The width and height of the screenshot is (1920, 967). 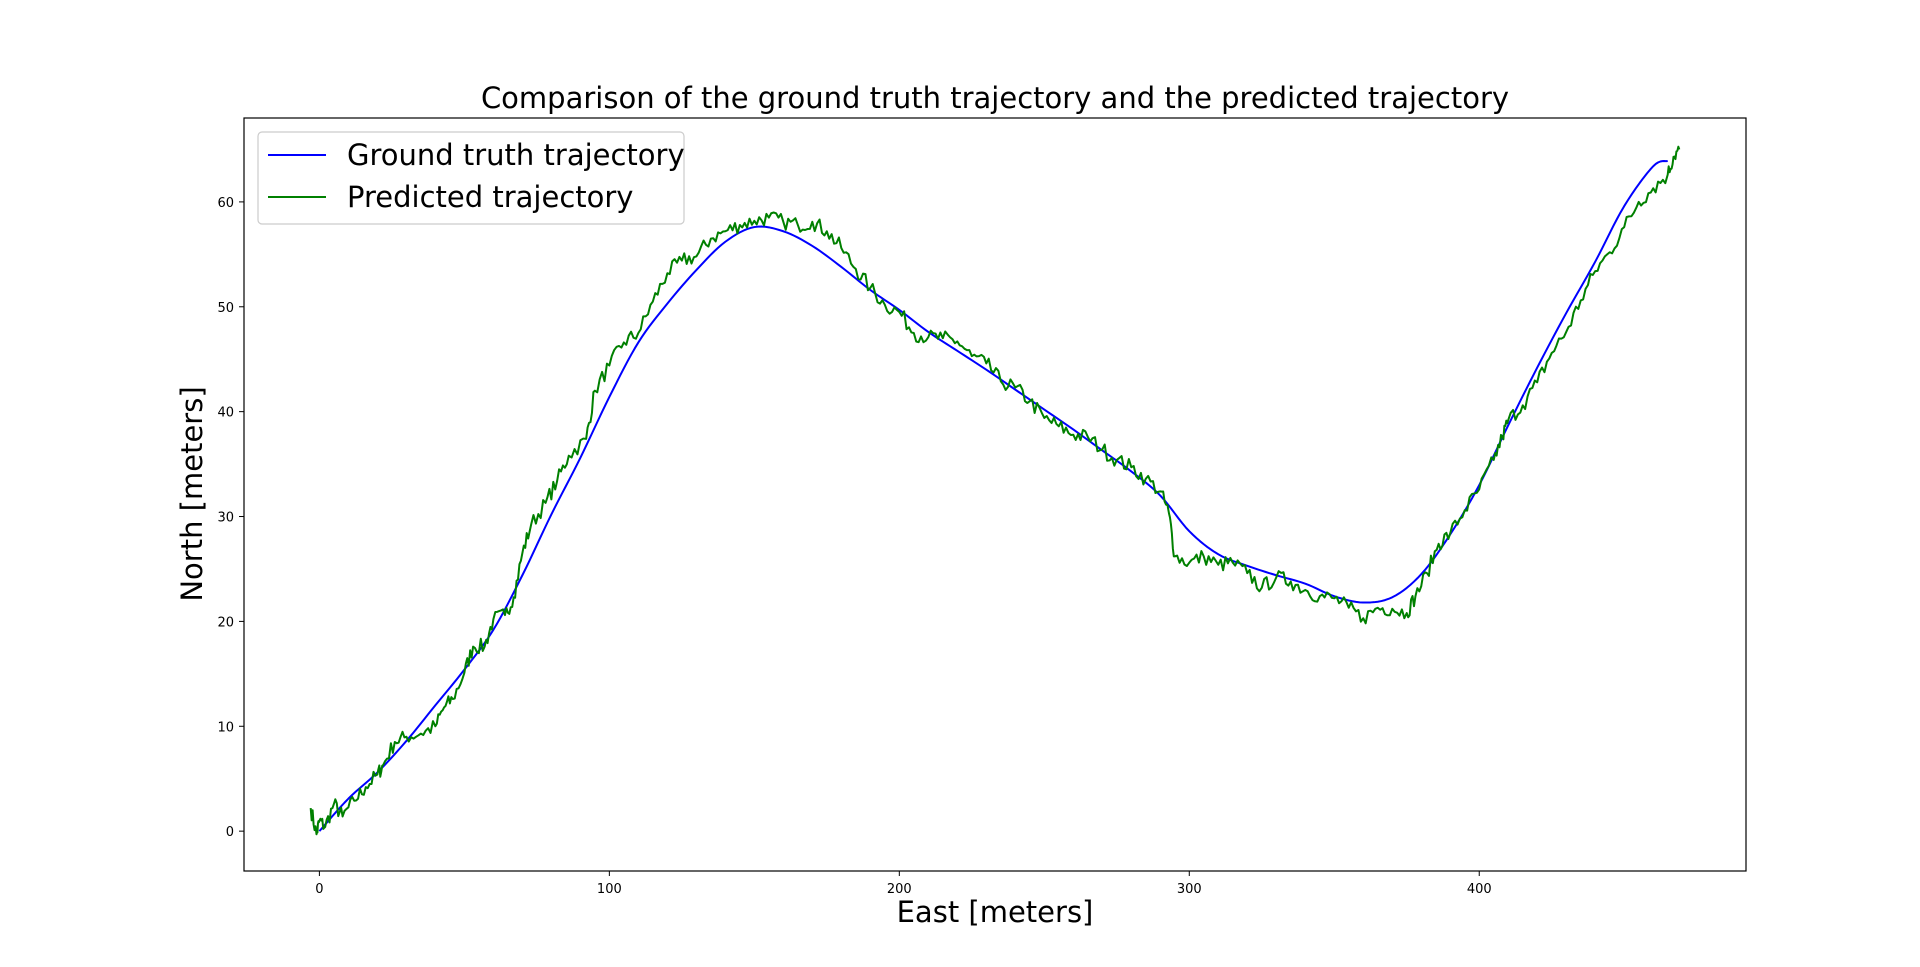 What do you see at coordinates (1479, 889) in the screenshot?
I see `x-tick-label: 400` at bounding box center [1479, 889].